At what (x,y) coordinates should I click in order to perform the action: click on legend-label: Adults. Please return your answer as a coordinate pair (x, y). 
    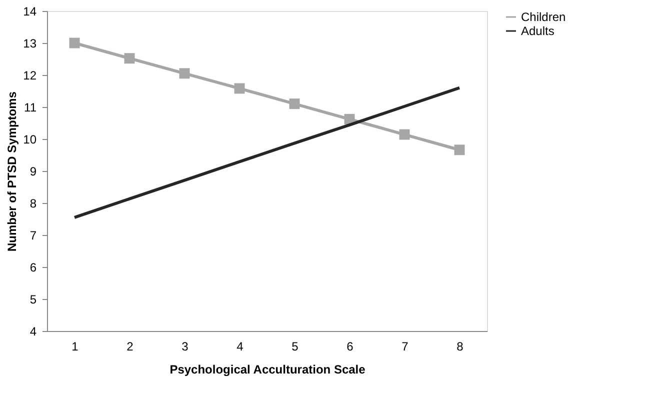
    Looking at the image, I should click on (537, 31).